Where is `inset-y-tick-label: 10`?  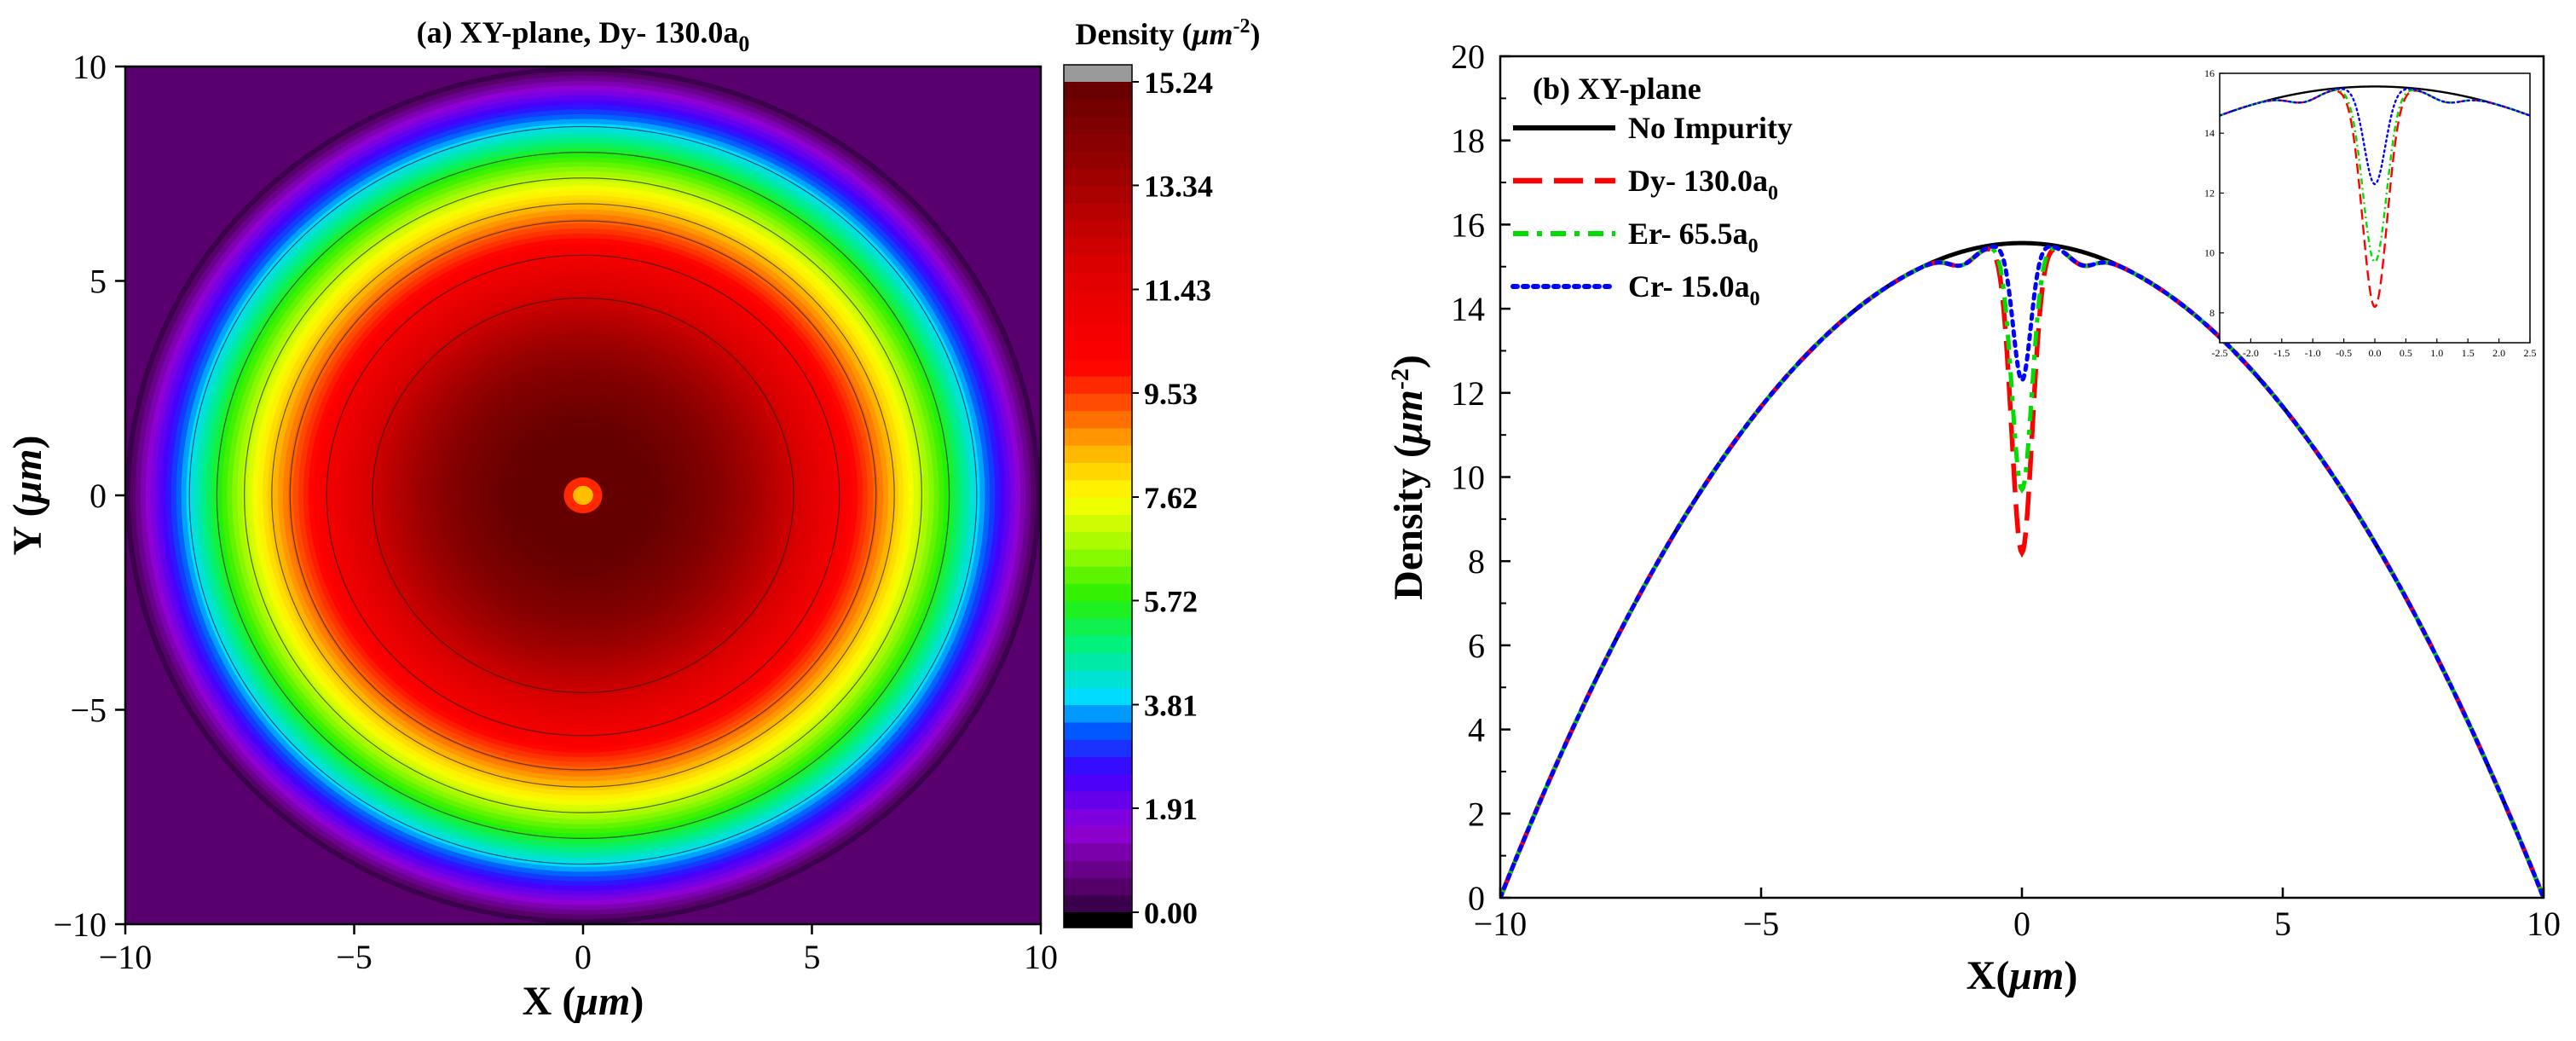
inset-y-tick-label: 10 is located at coordinates (2209, 253).